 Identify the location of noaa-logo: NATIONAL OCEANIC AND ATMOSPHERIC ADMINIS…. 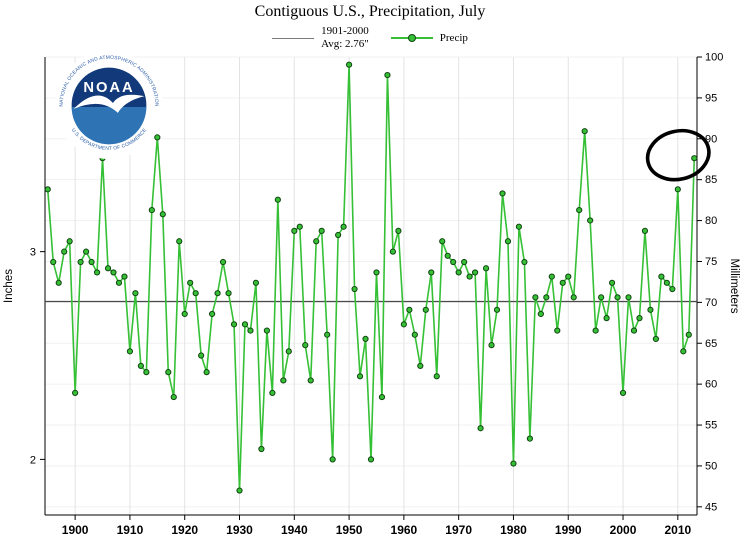
(109, 105).